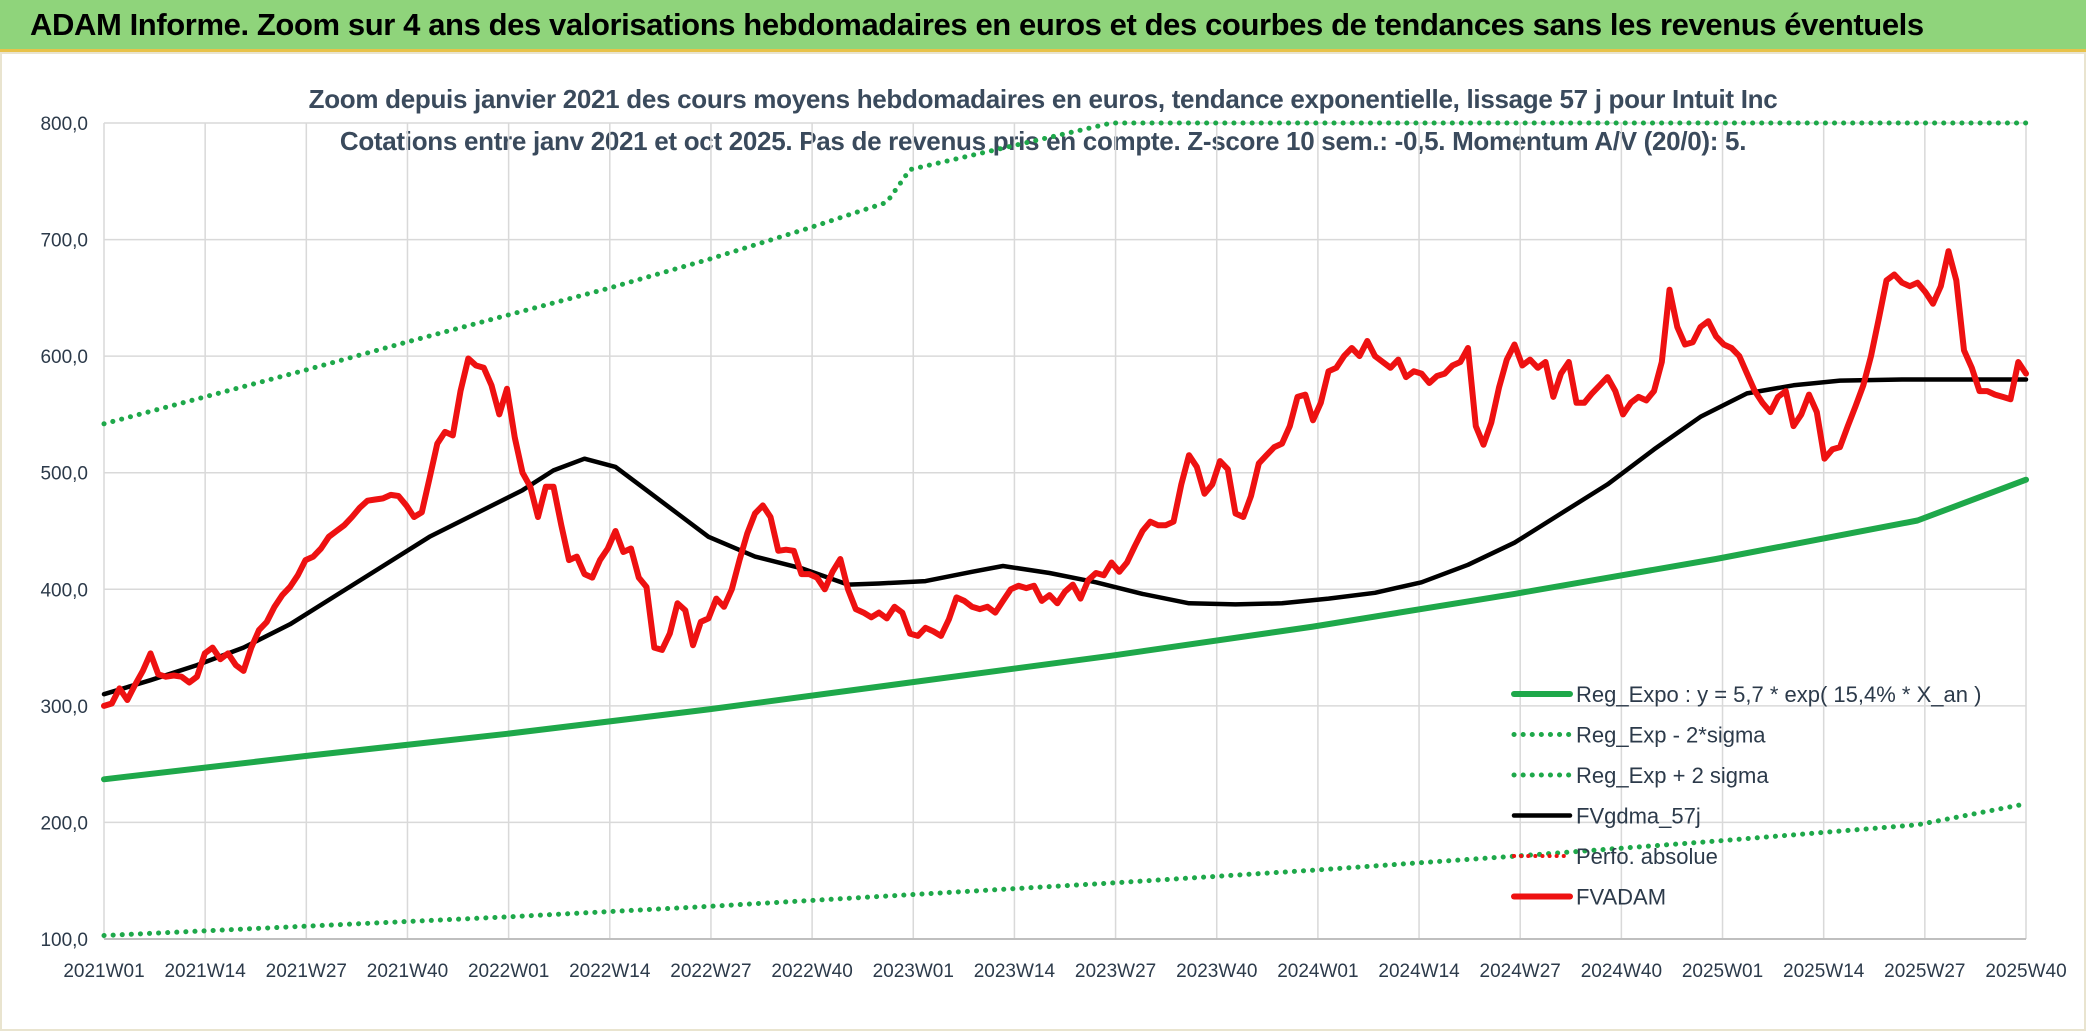  Describe the element at coordinates (1115, 971) in the screenshot. I see `x-tick-label: 2023W27` at that location.